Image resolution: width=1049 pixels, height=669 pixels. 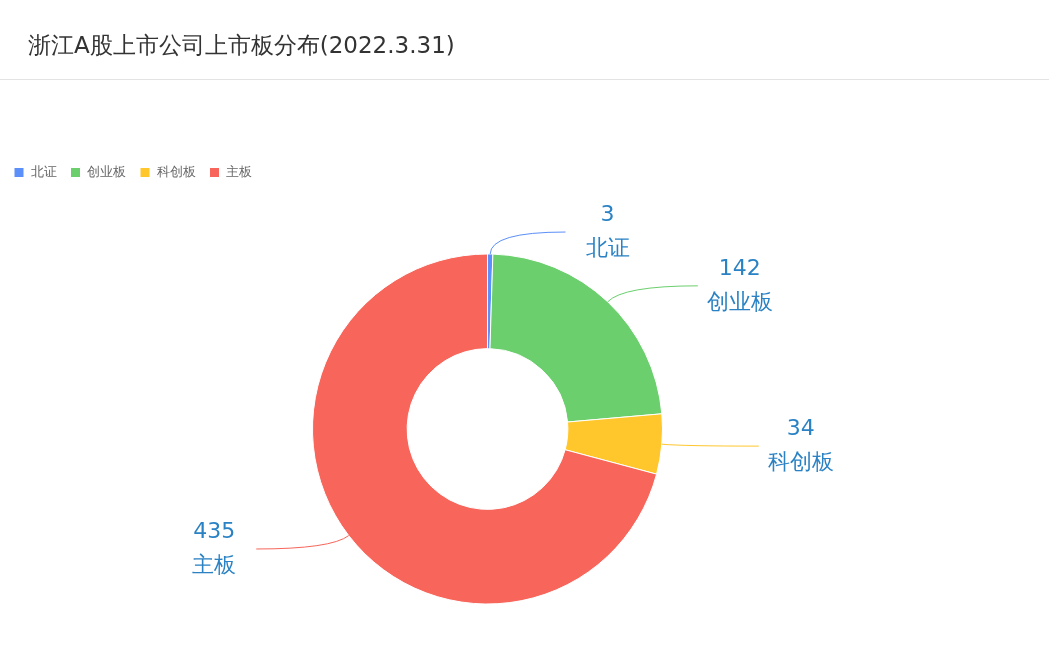 I want to click on data-label: 3, so click(x=607, y=213).